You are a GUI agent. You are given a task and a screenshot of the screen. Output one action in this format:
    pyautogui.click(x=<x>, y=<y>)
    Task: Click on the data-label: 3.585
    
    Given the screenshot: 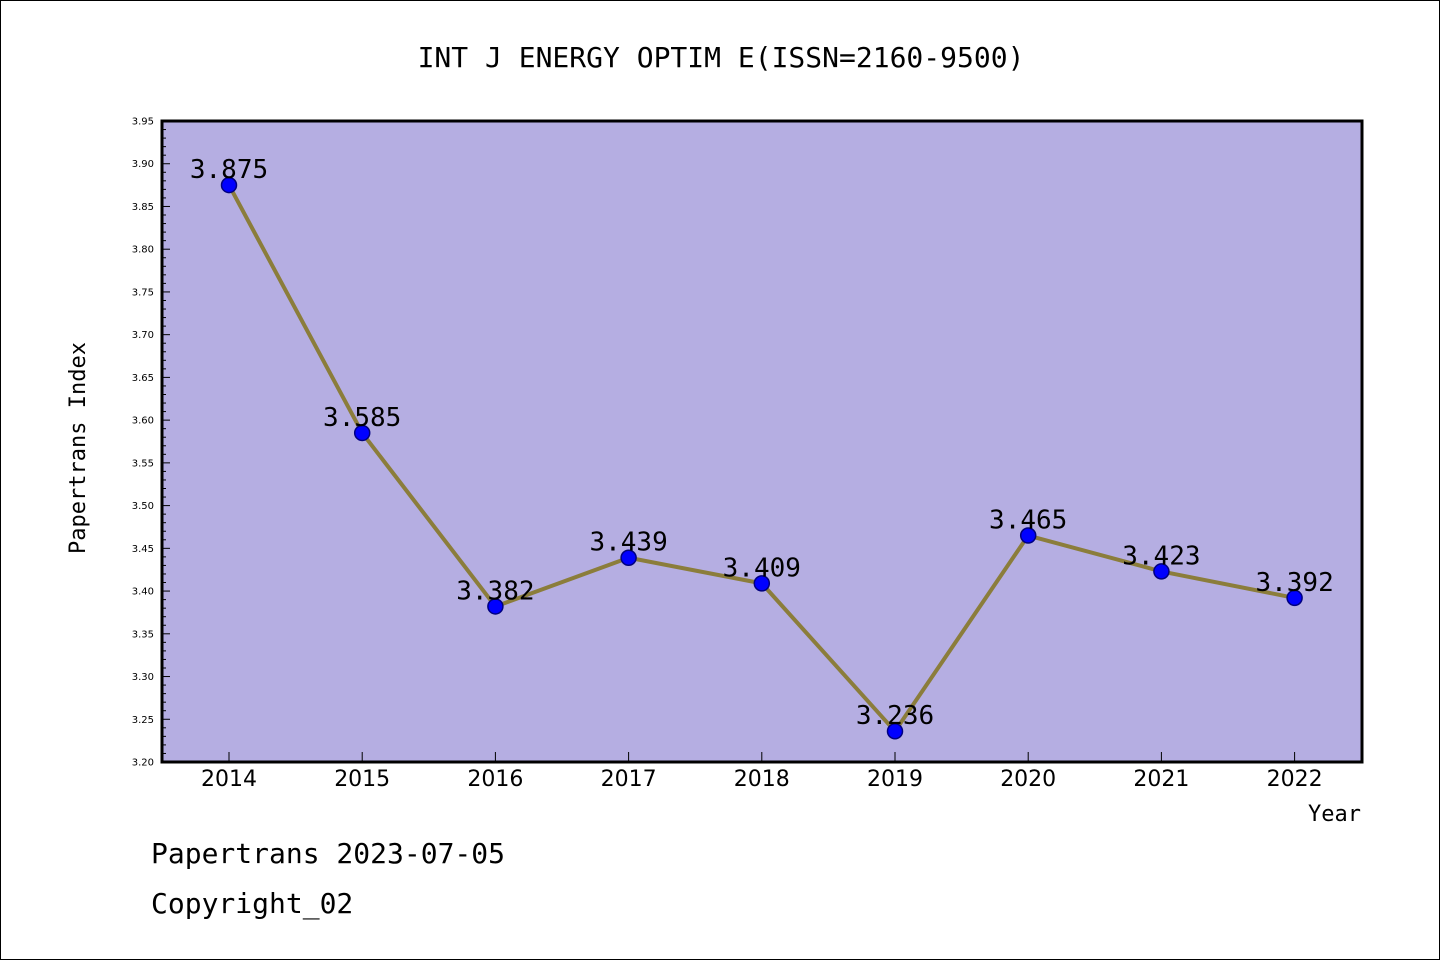 What is the action you would take?
    pyautogui.click(x=362, y=418)
    